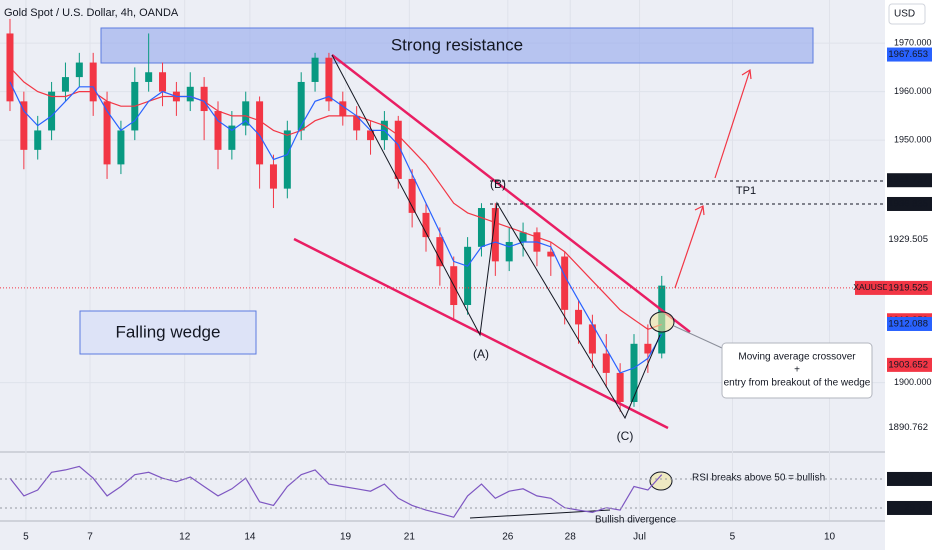 The image size is (932, 550). Describe the element at coordinates (904, 14) in the screenshot. I see `currency: USD` at that location.